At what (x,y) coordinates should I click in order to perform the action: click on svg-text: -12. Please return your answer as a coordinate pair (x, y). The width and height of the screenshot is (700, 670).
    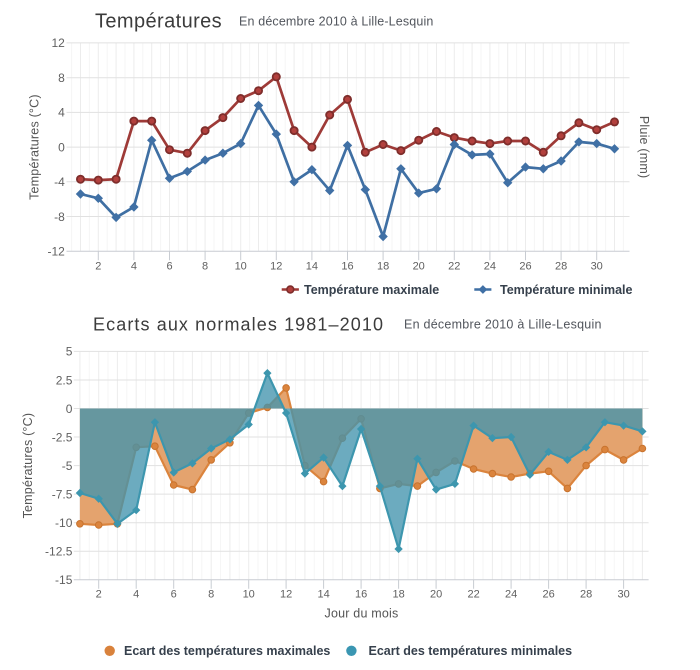
    Looking at the image, I should click on (56, 252).